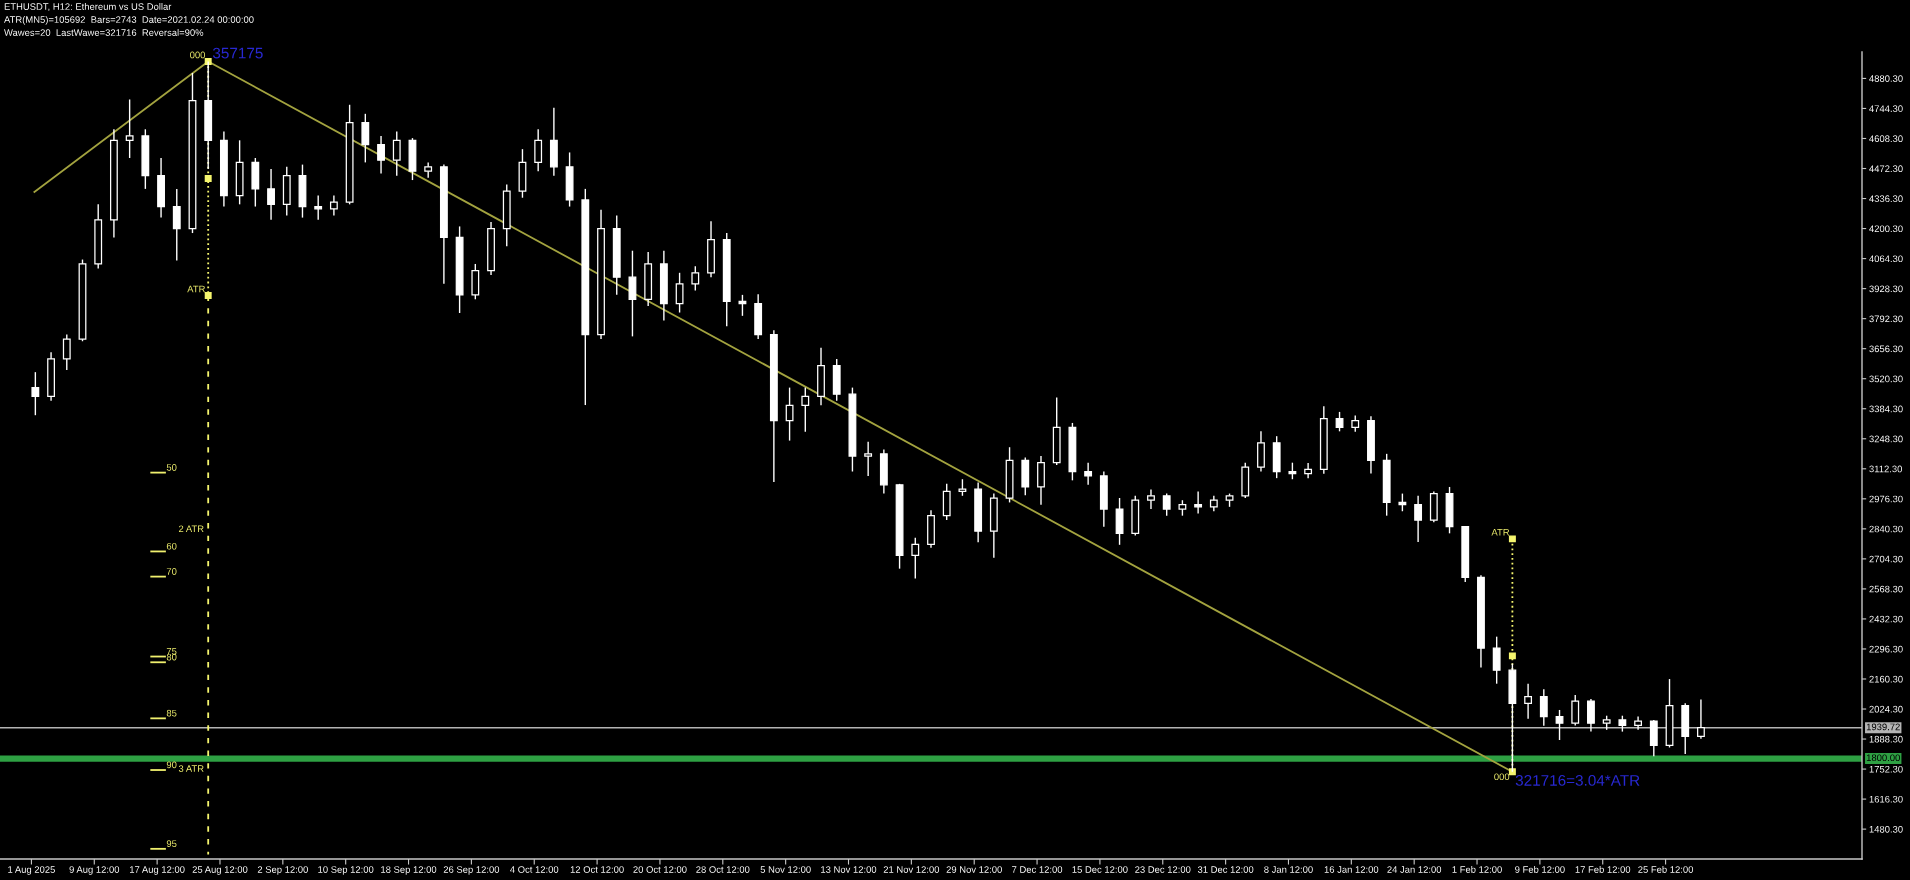 The image size is (1910, 880). I want to click on y-tick-label: 2296.30, so click(1886, 649).